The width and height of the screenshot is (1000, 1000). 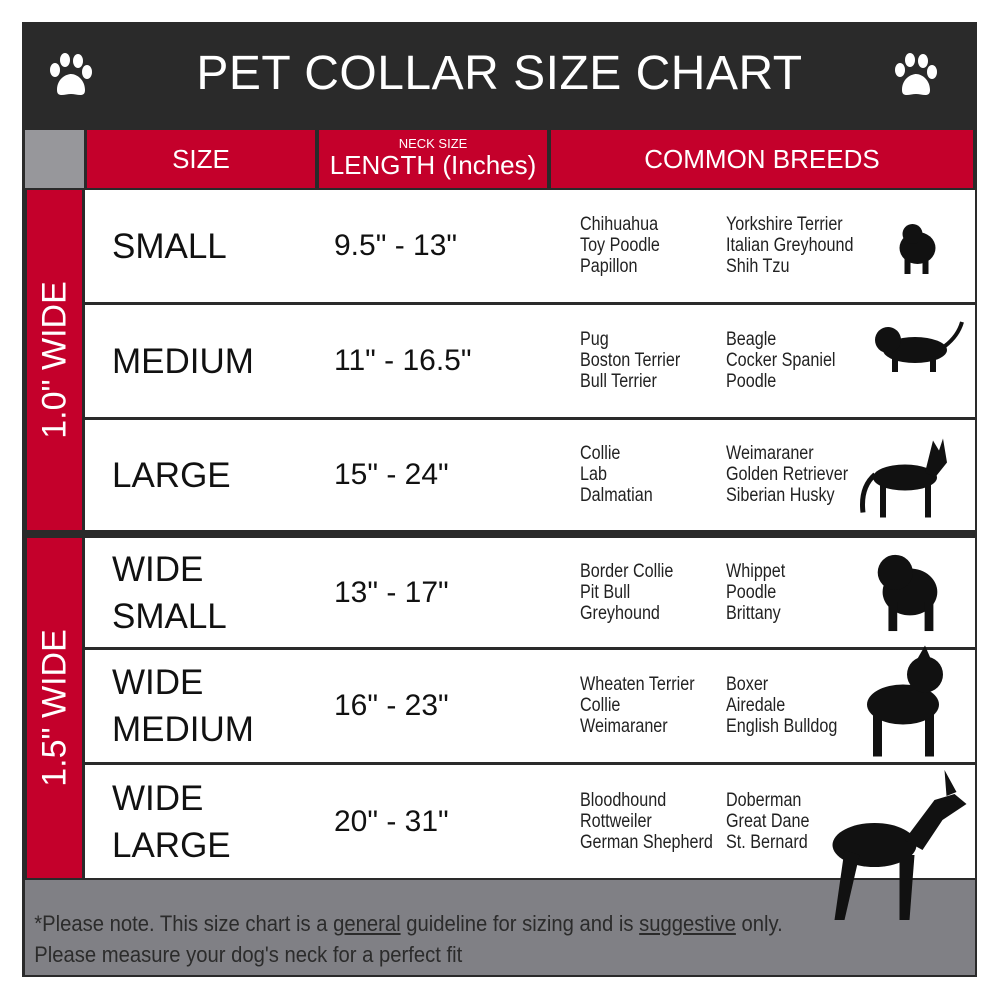 I want to click on breed-name: Airedale, so click(x=756, y=705).